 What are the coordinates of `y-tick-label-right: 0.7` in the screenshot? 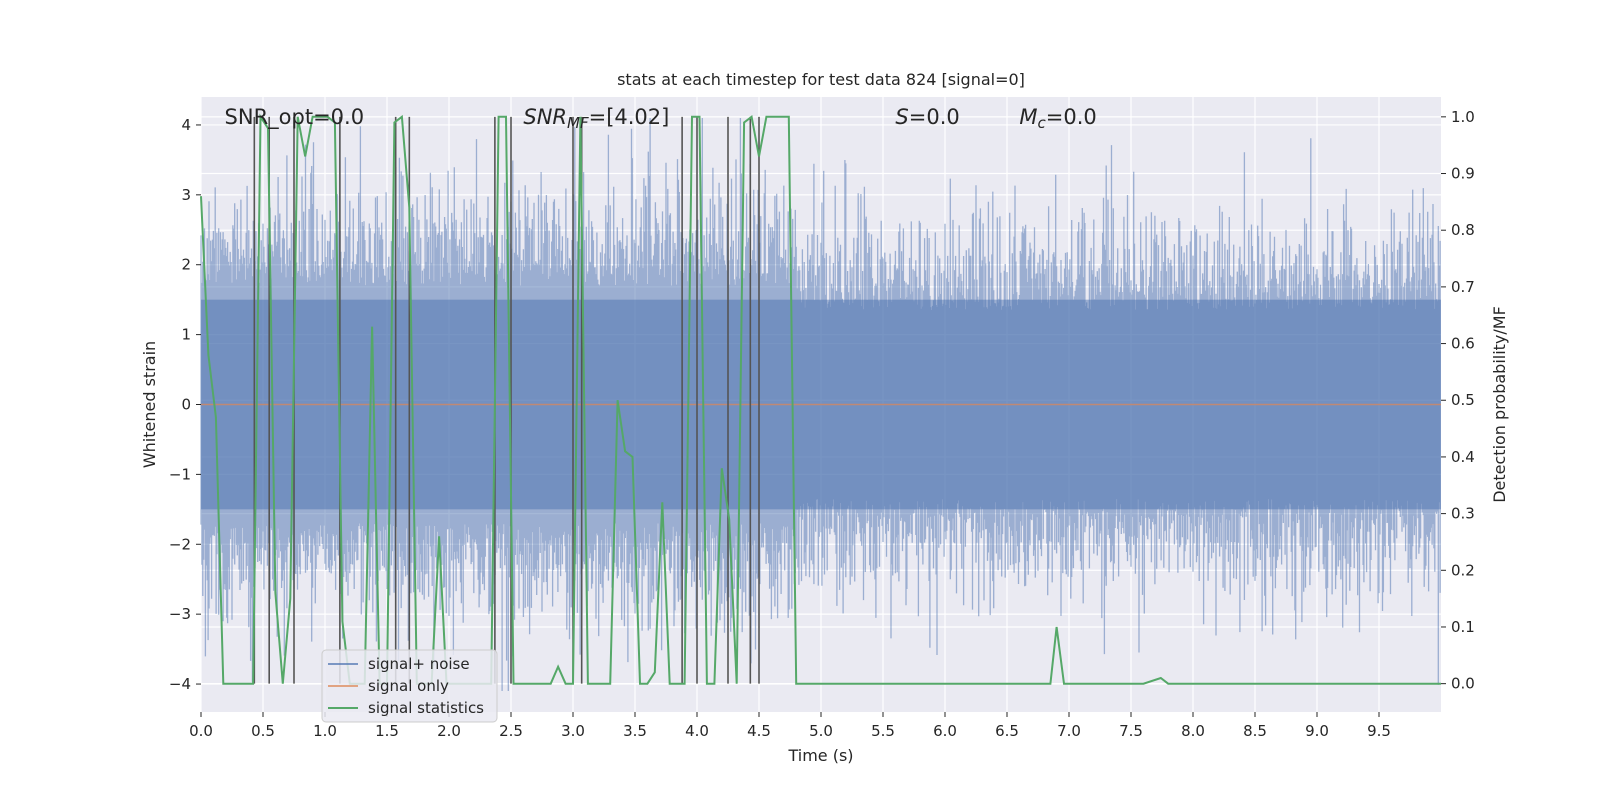 It's located at (1463, 287).